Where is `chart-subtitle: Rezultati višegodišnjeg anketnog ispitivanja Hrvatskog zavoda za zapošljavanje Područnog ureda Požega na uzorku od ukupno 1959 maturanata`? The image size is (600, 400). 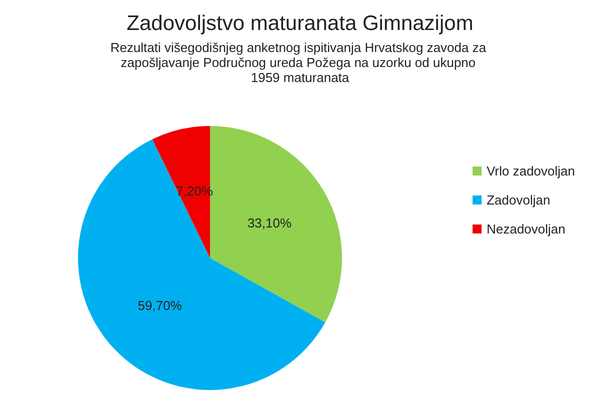 chart-subtitle: Rezultati višegodišnjeg anketnog ispitivanja Hrvatskog zavoda za zapošljavanje Područnog ureda Požega na uzorku od ukupno 1959 maturanata is located at coordinates (300, 62).